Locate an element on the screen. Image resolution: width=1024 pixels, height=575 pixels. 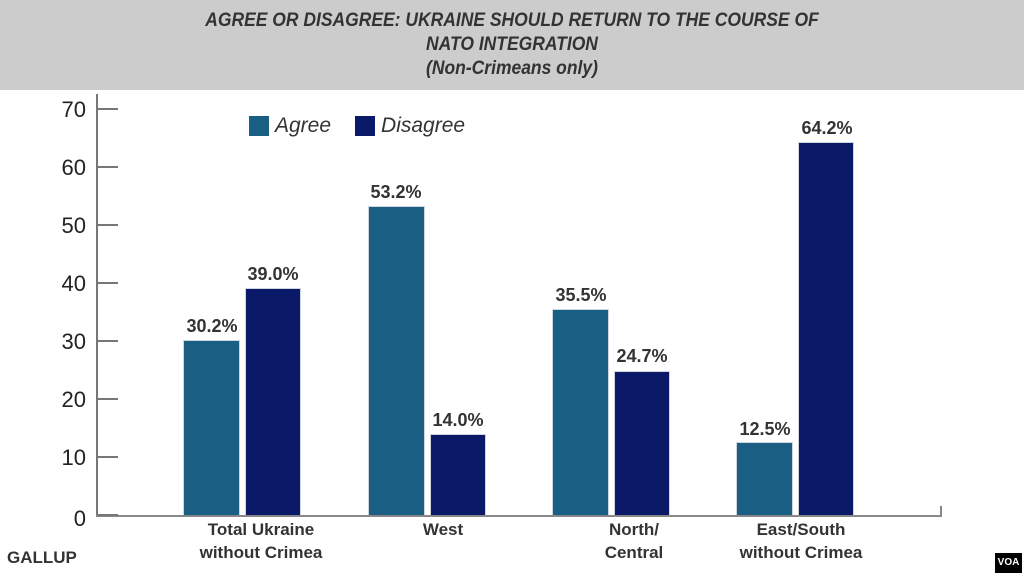
bar-disagree-total is located at coordinates (273, 401).